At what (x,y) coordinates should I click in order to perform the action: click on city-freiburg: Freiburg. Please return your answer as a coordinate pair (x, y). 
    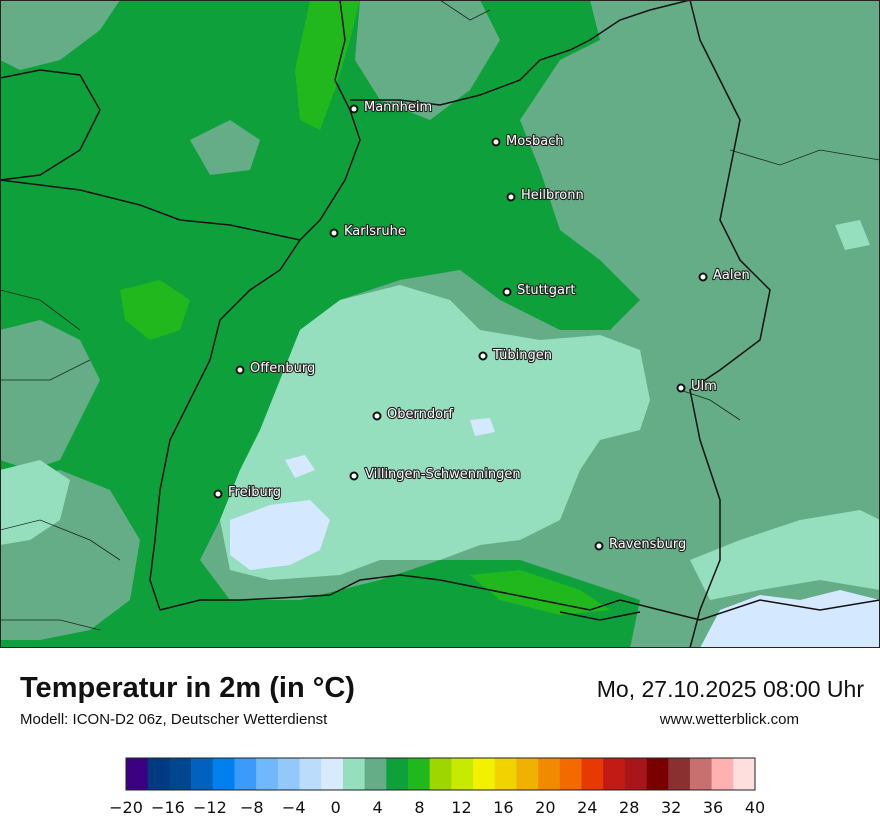
    Looking at the image, I should click on (247, 492).